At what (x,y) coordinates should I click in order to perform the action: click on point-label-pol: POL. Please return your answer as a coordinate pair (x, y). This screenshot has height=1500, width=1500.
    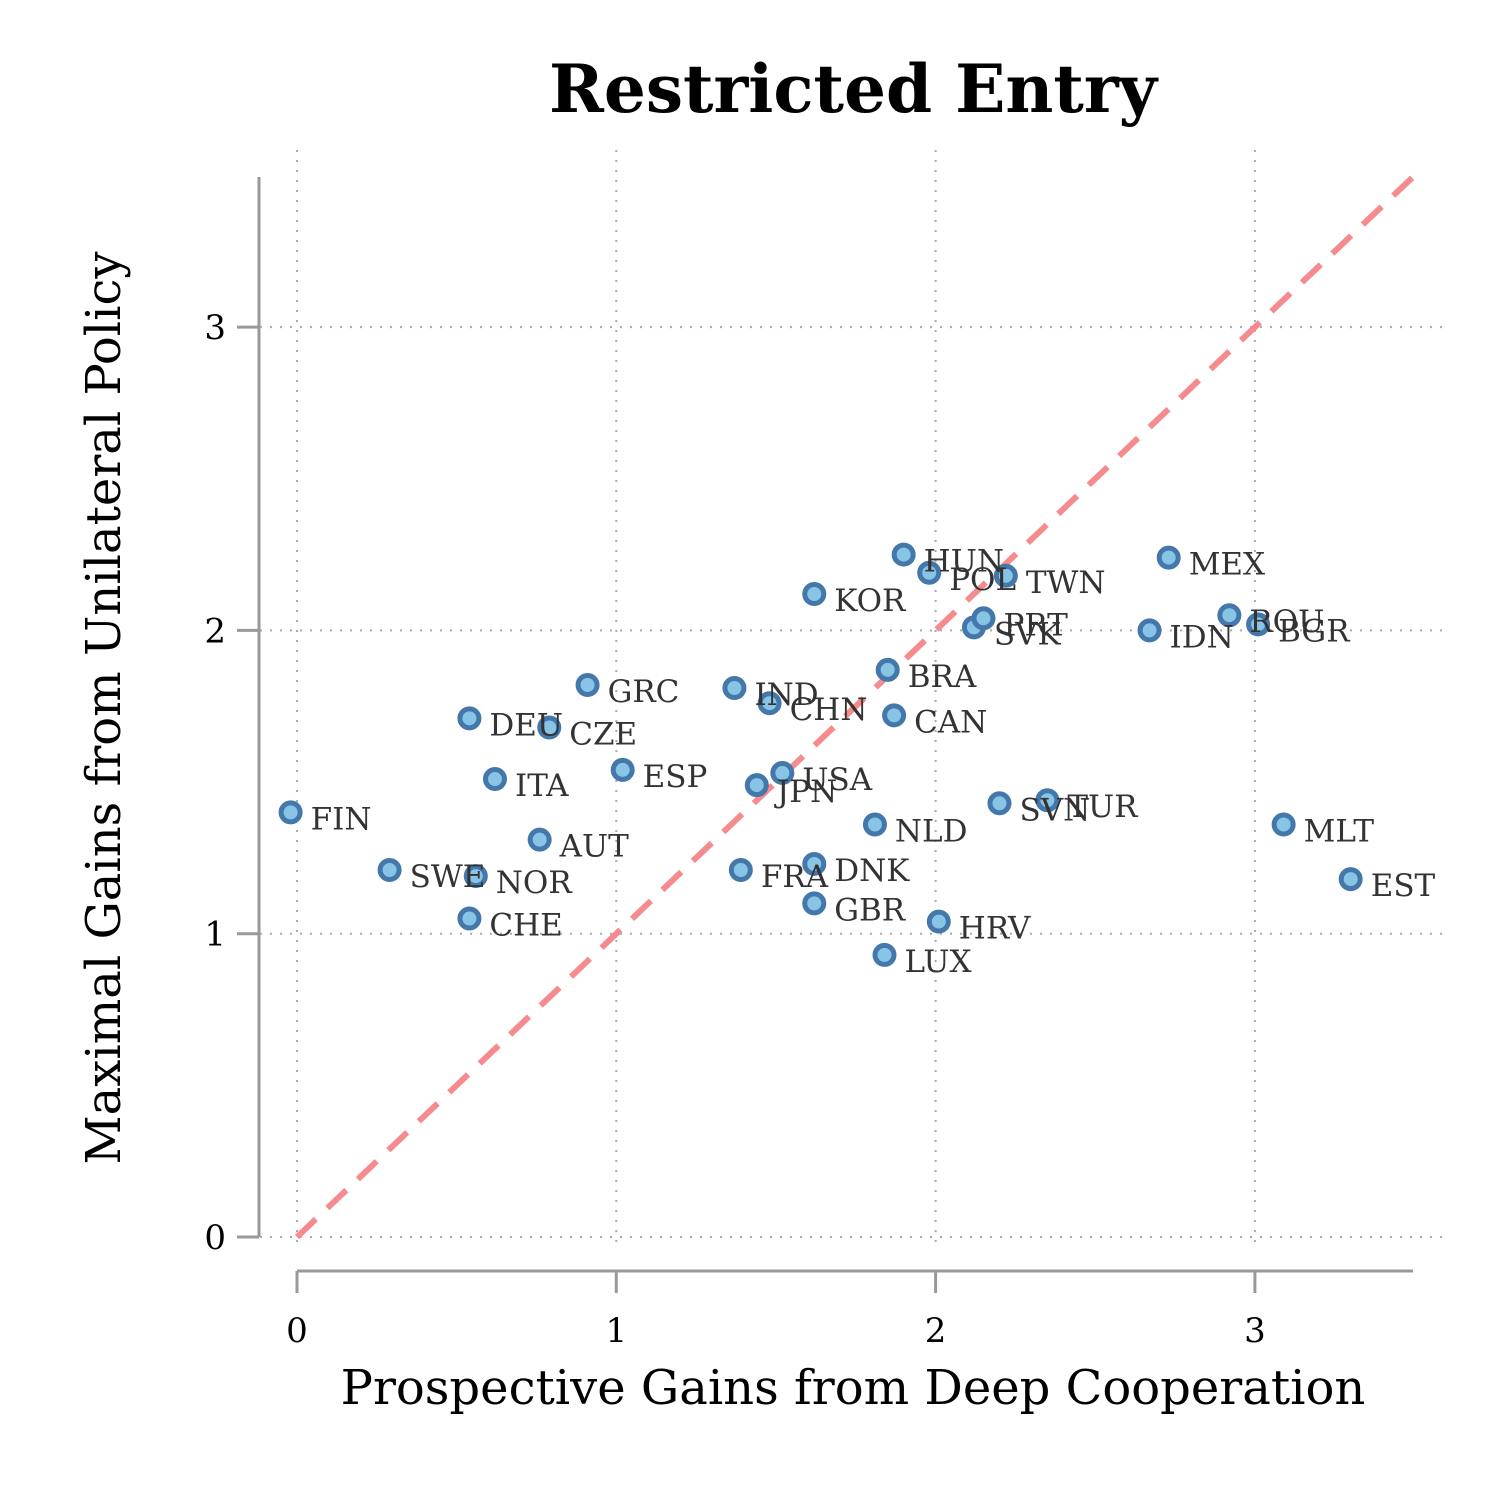
    Looking at the image, I should click on (982, 580).